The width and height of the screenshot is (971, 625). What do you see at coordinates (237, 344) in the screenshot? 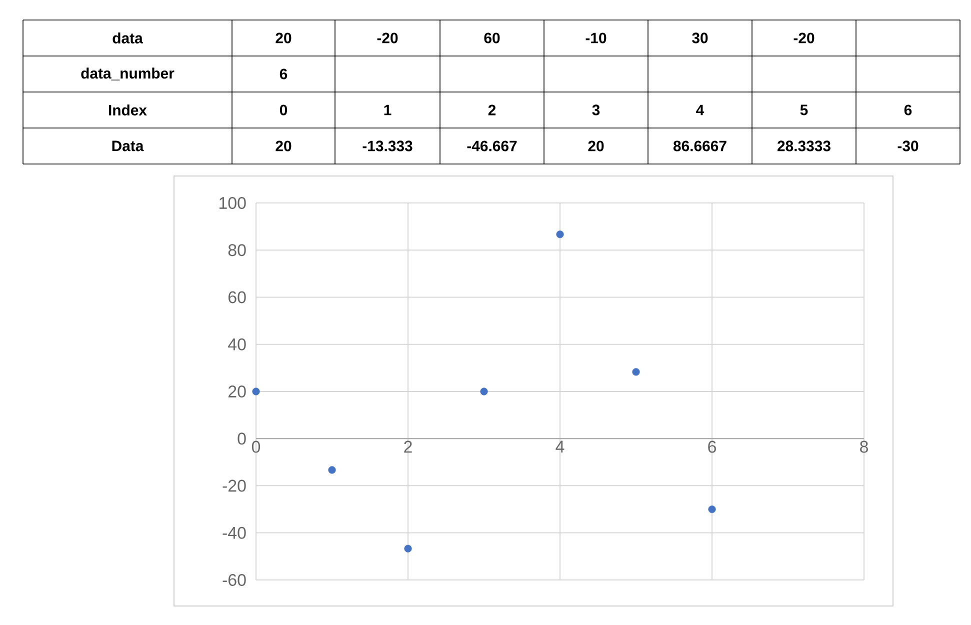
I see `y-tick-label: 40` at bounding box center [237, 344].